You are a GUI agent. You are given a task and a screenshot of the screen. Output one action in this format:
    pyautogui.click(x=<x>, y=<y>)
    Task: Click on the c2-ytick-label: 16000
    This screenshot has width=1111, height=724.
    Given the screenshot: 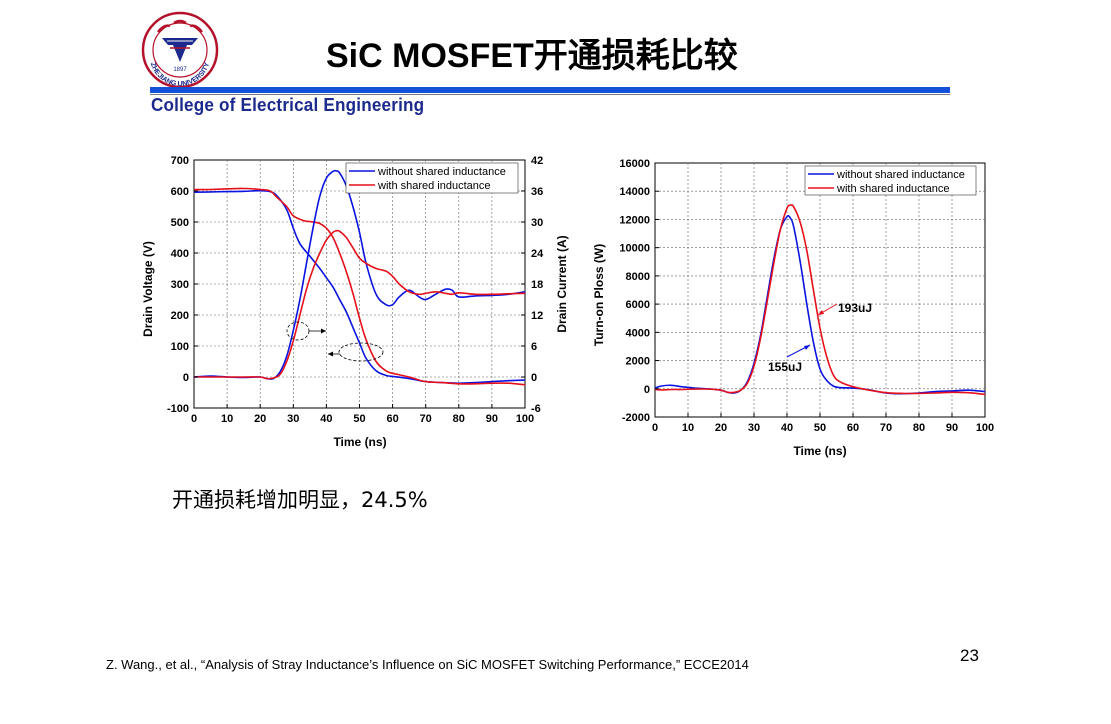 What is the action you would take?
    pyautogui.click(x=634, y=164)
    